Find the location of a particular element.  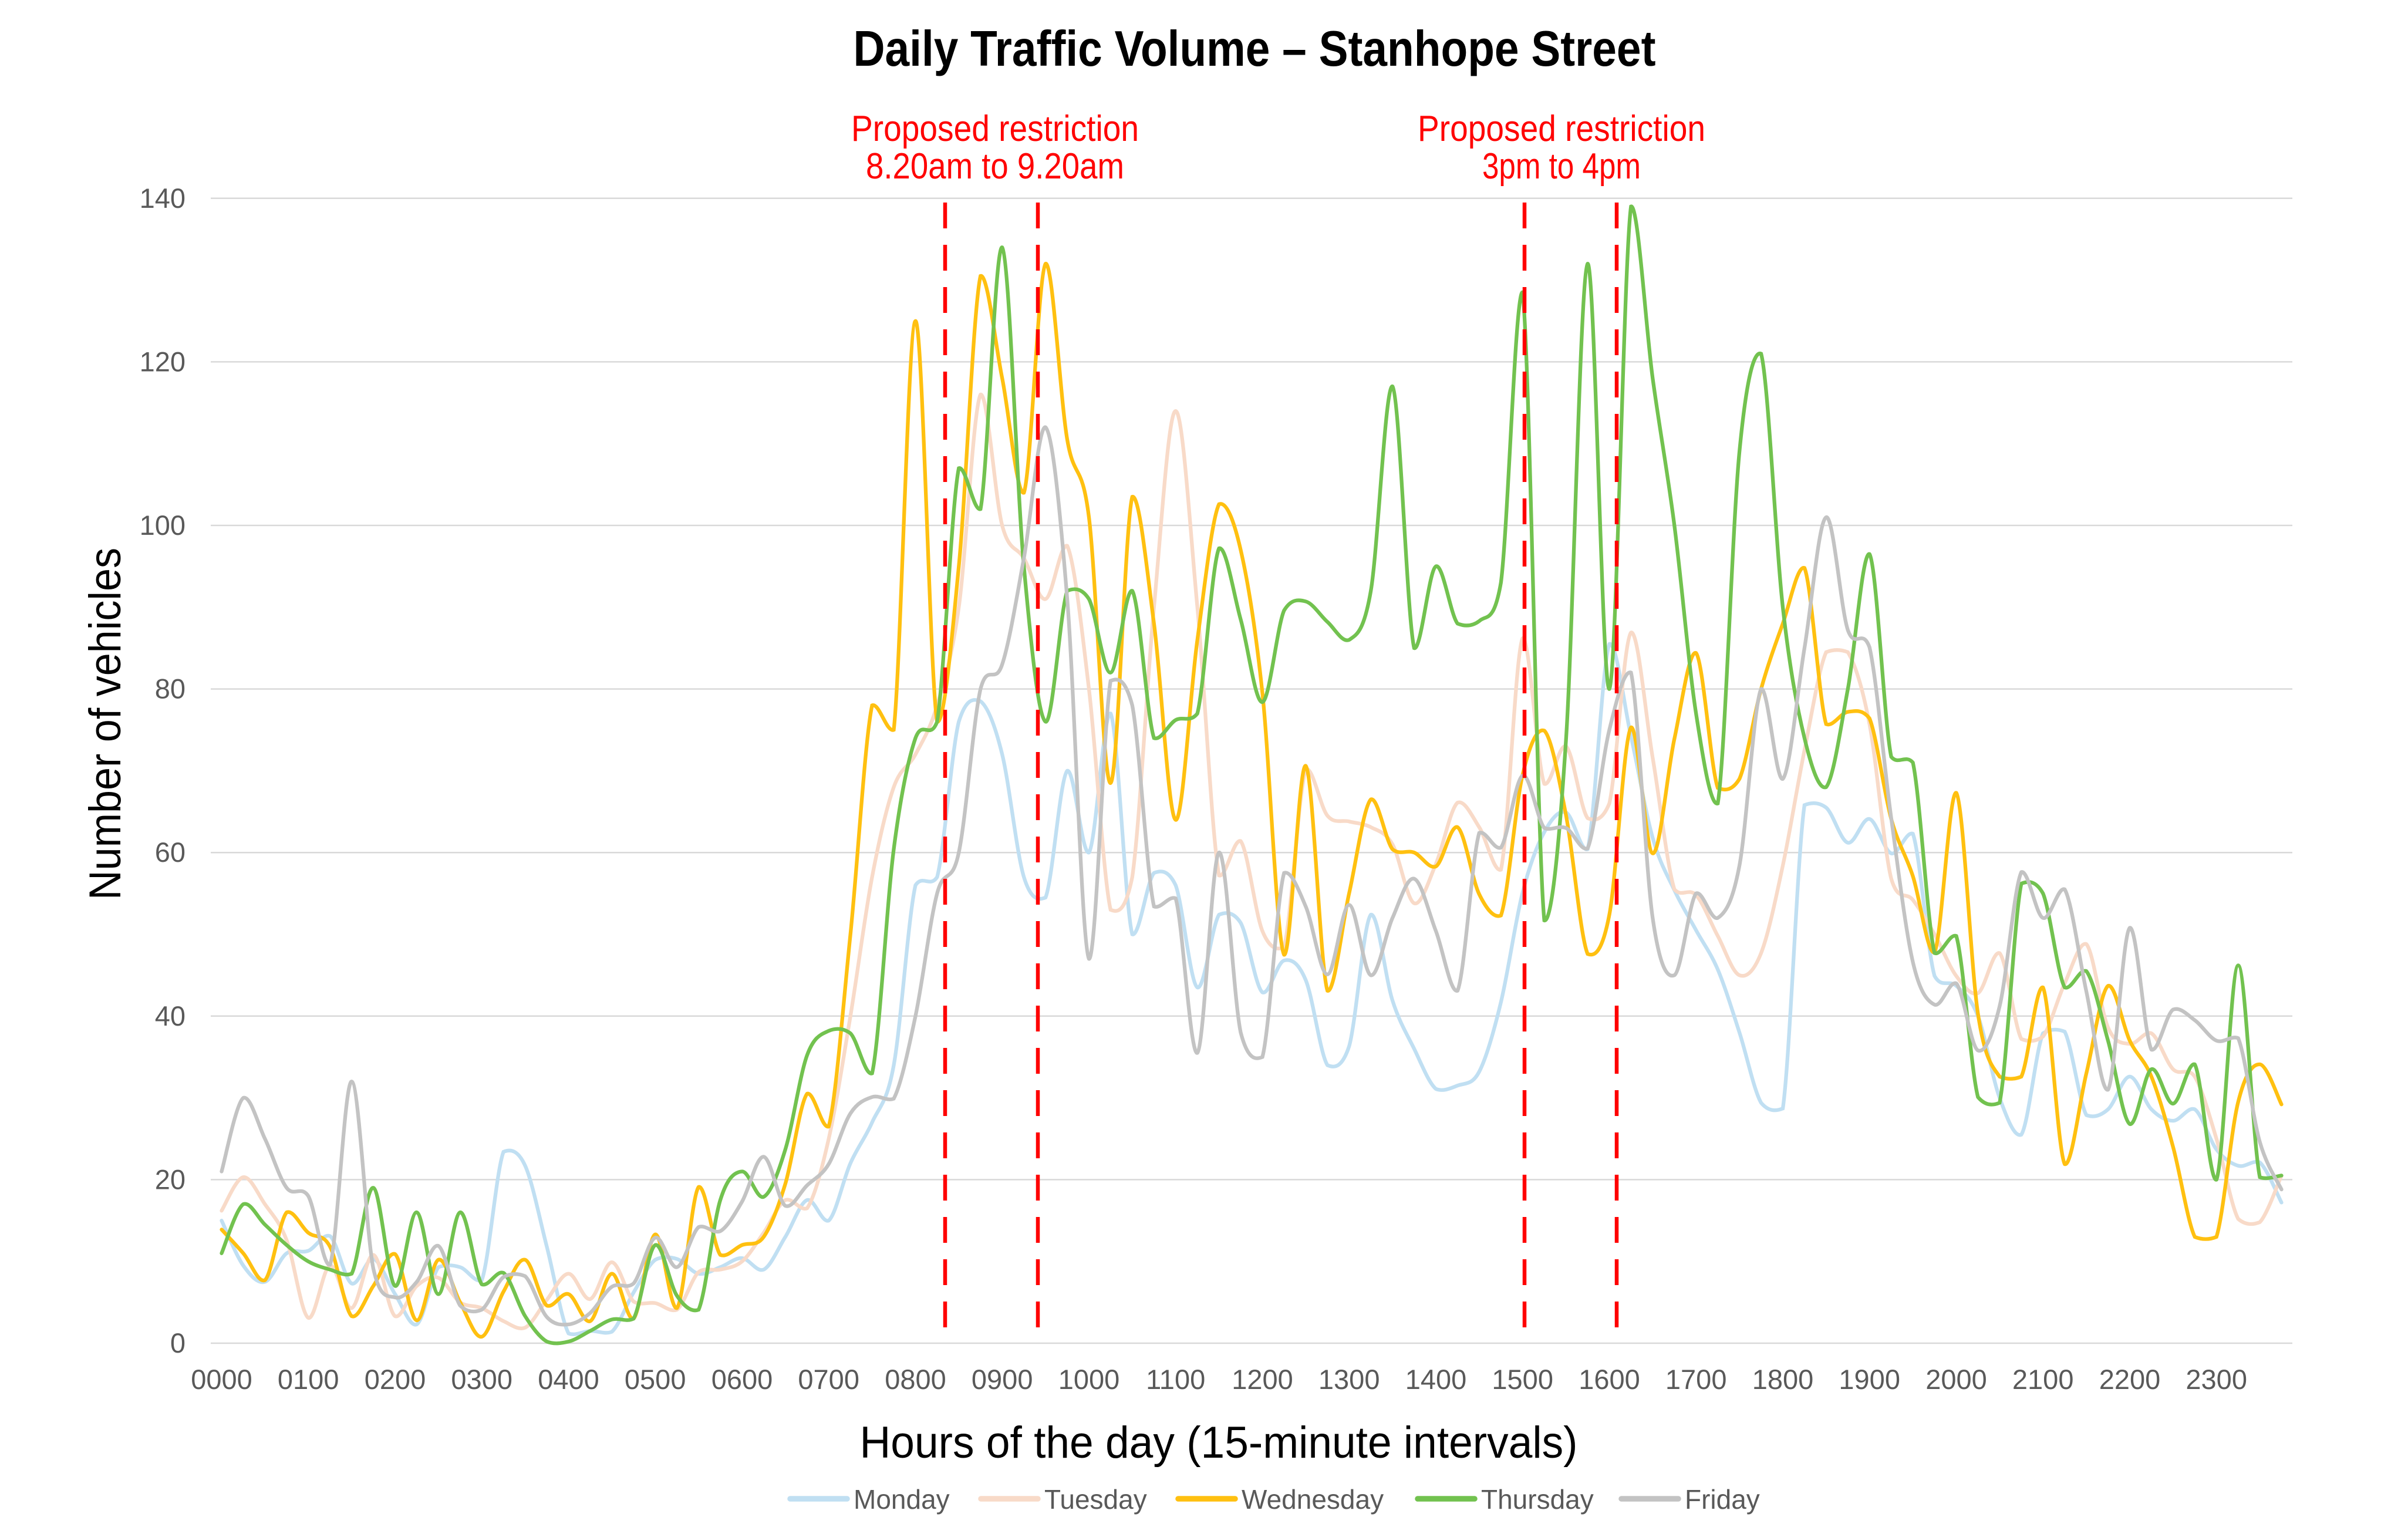

svg-text: 120 is located at coordinates (163, 361).